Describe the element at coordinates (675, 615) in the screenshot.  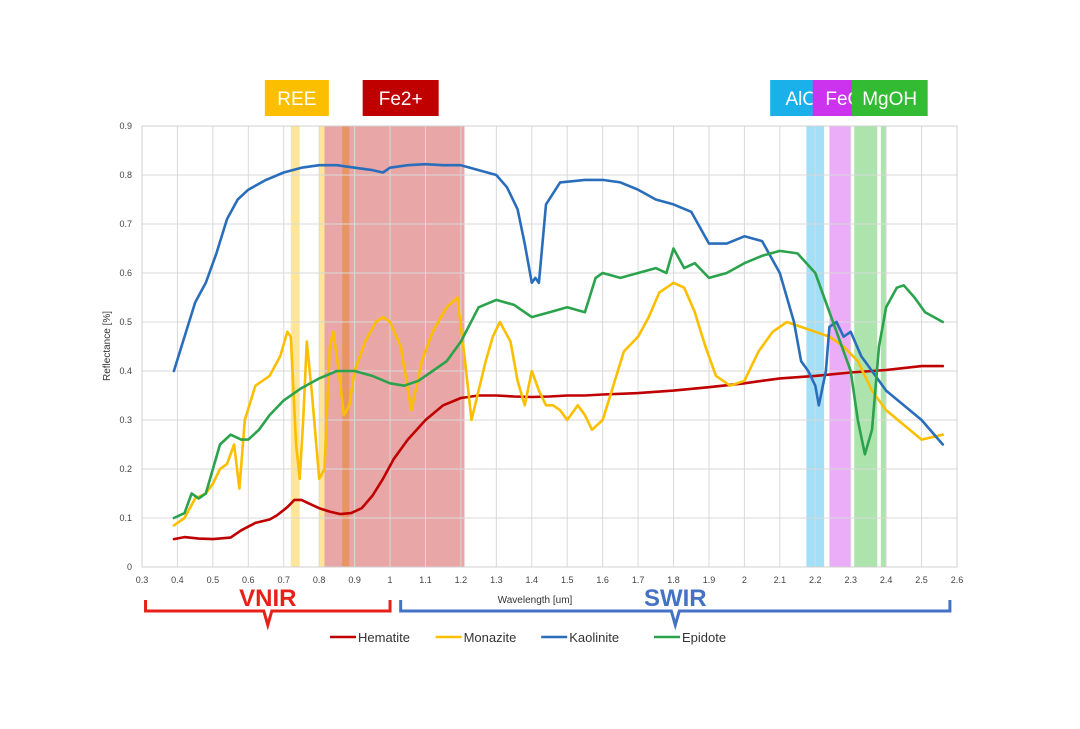
I see `bracket-swir` at that location.